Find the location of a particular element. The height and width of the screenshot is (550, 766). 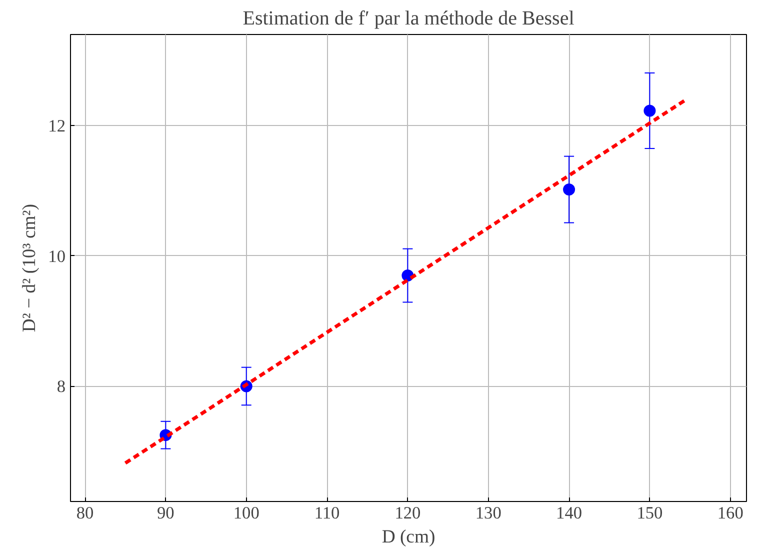

x-tick-label: 90 is located at coordinates (165, 513).